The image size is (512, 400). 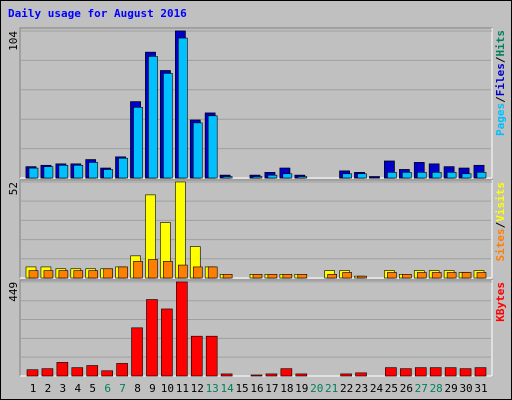 I want to click on legend-entry: KBytes, so click(x=500, y=302).